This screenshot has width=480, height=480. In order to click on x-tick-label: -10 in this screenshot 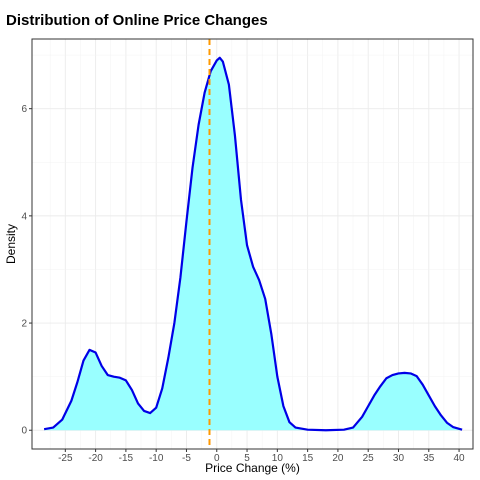, I will do `click(156, 458)`.